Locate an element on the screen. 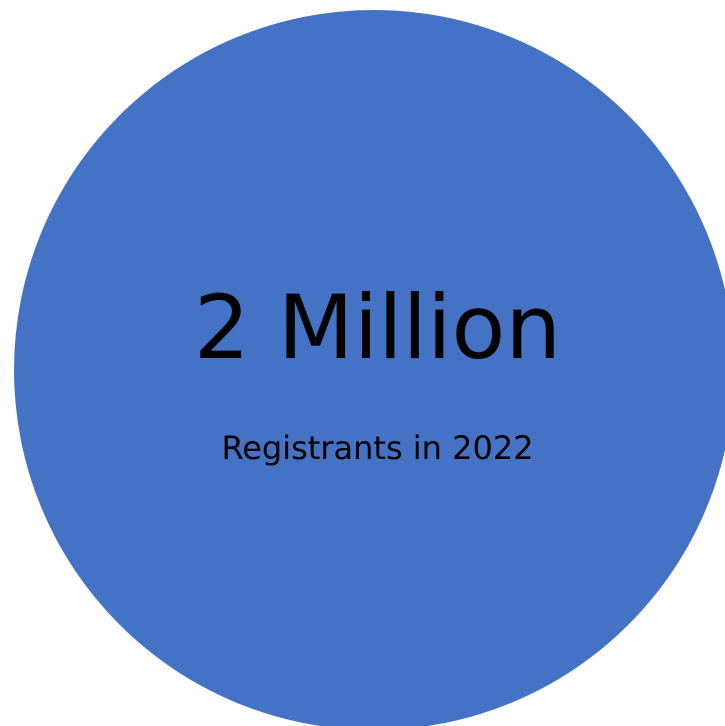  stat-caption: Registrants in 2022 is located at coordinates (377, 448).